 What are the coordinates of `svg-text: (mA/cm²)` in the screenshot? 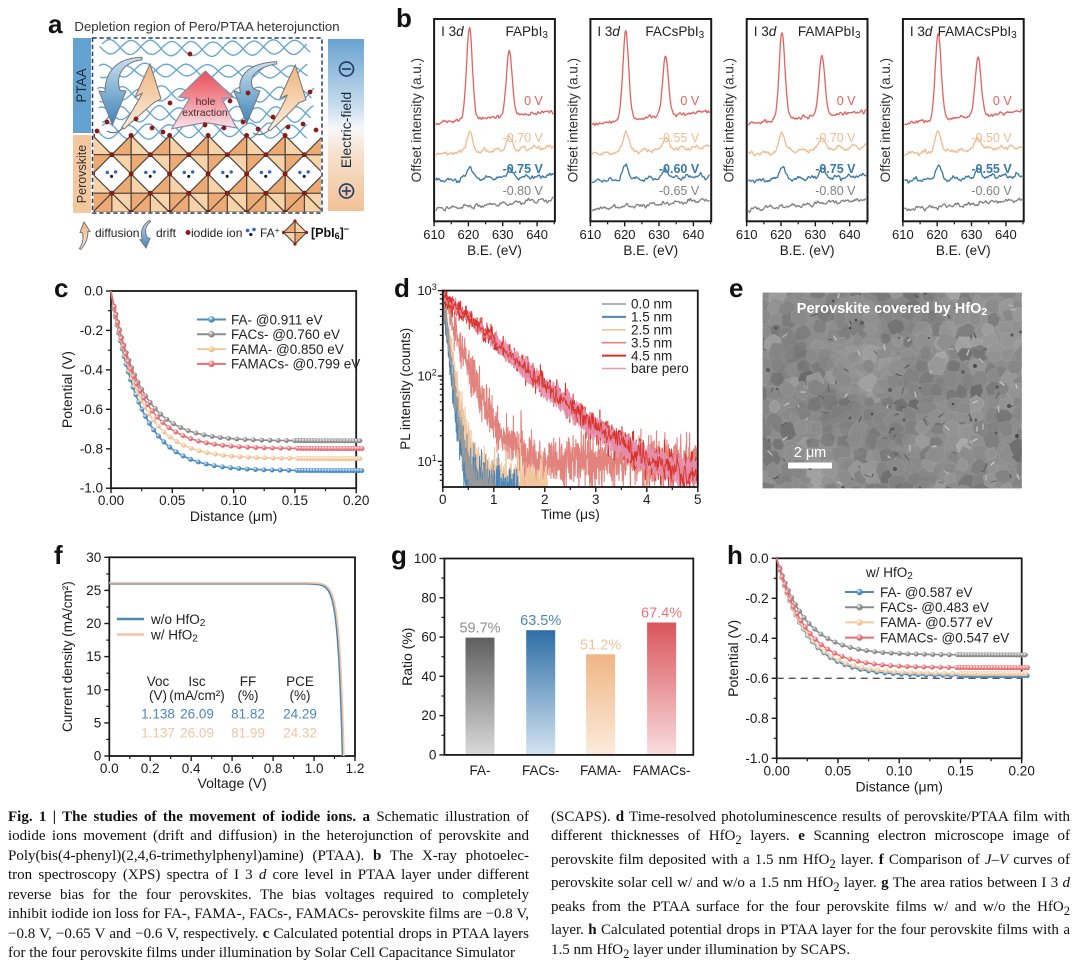 It's located at (196, 695).